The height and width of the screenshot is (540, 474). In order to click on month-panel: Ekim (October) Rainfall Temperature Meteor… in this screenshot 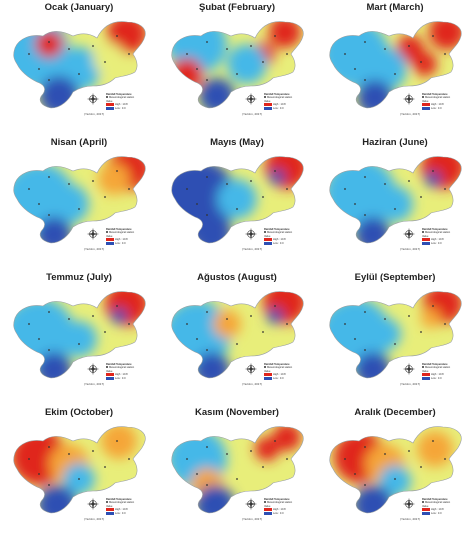, I will do `click(79, 472)`.